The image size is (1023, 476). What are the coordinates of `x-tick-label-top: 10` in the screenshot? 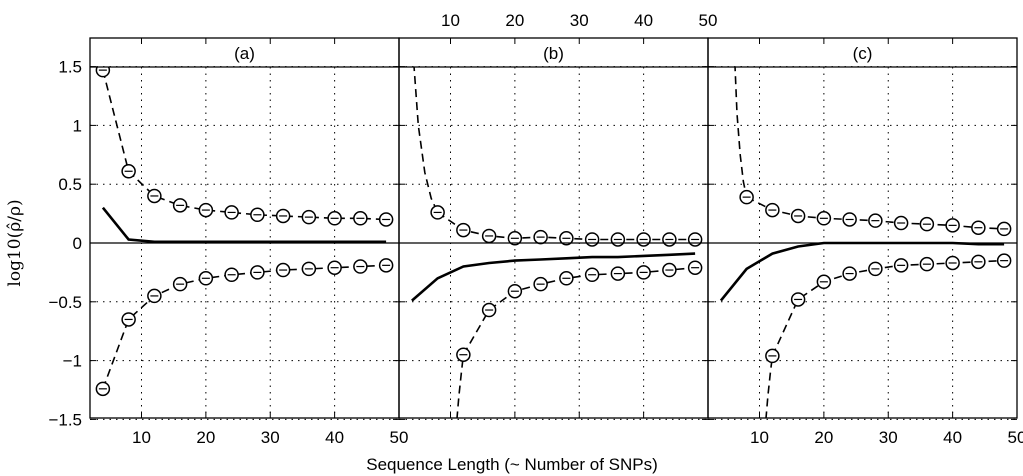 It's located at (450, 20).